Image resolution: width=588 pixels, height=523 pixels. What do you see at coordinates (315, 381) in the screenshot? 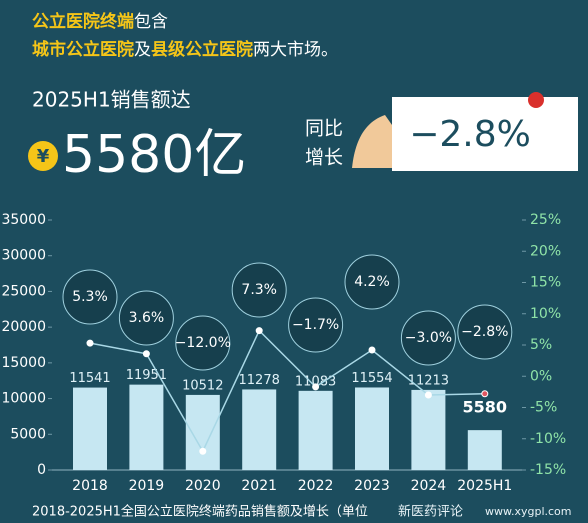
I see `bar-label: 11083` at bounding box center [315, 381].